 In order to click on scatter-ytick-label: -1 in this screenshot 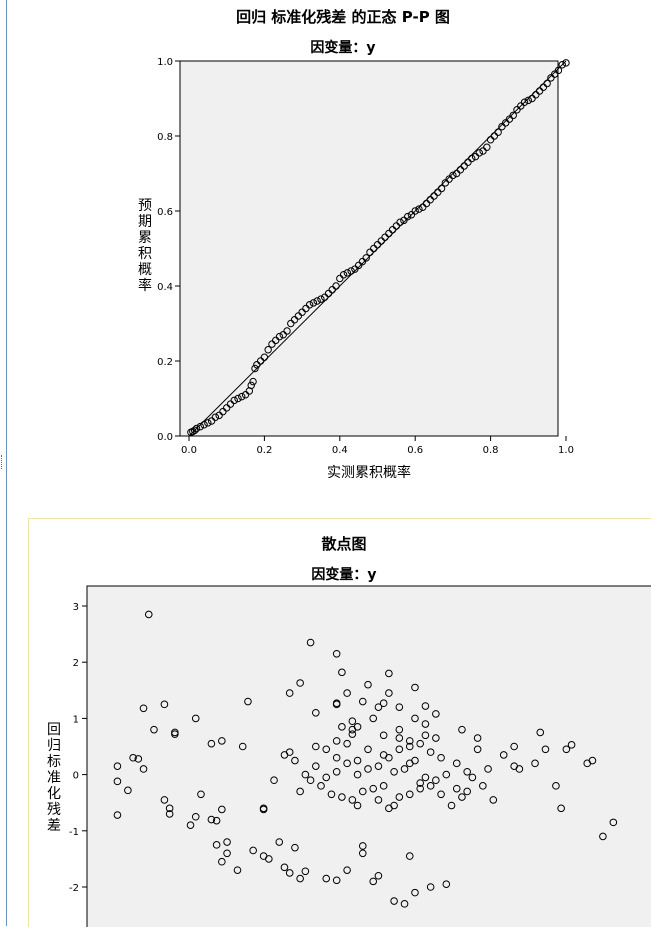, I will do `click(74, 832)`.